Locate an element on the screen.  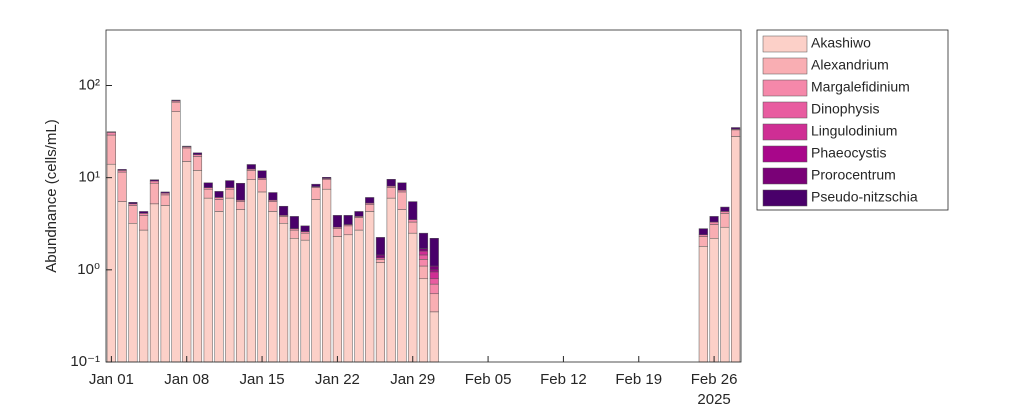
x-tick-label: Jan 15 is located at coordinates (262, 379).